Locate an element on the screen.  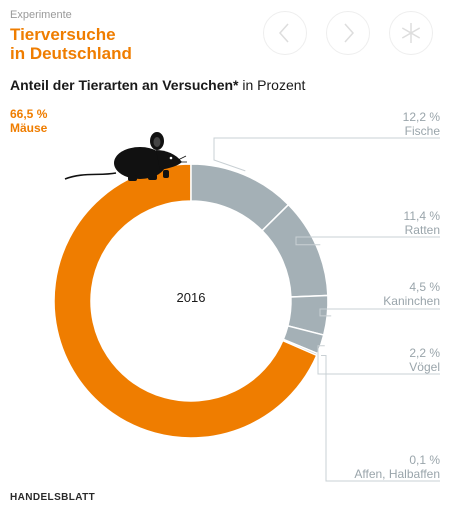
label-fische: 12,2 % Fische is located at coordinates (421, 124).